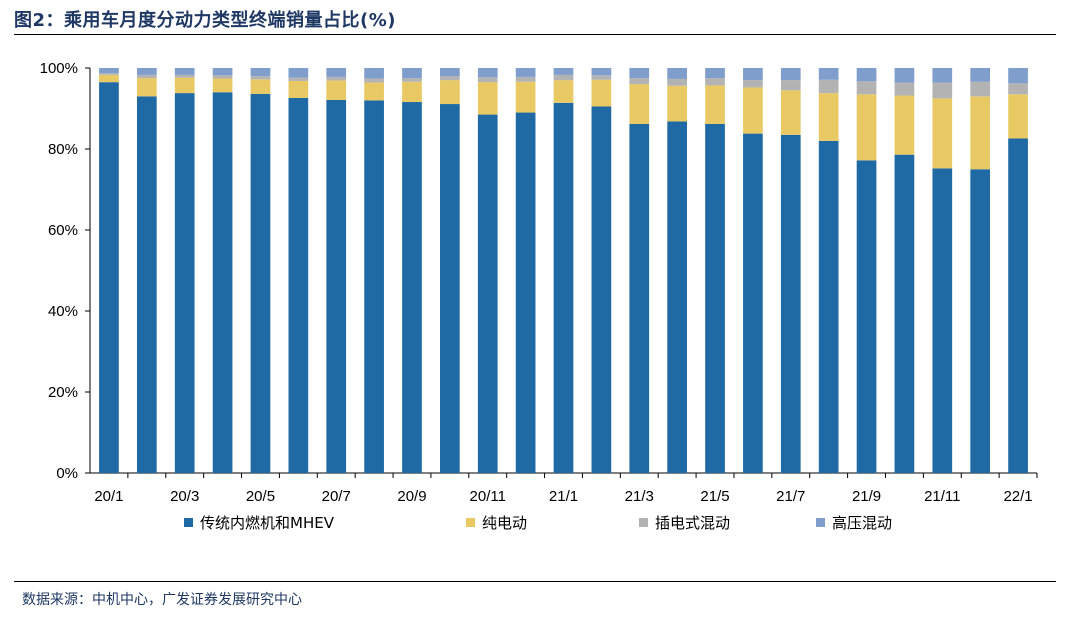  Describe the element at coordinates (563, 496) in the screenshot. I see `x-tick-label: 21/1` at that location.